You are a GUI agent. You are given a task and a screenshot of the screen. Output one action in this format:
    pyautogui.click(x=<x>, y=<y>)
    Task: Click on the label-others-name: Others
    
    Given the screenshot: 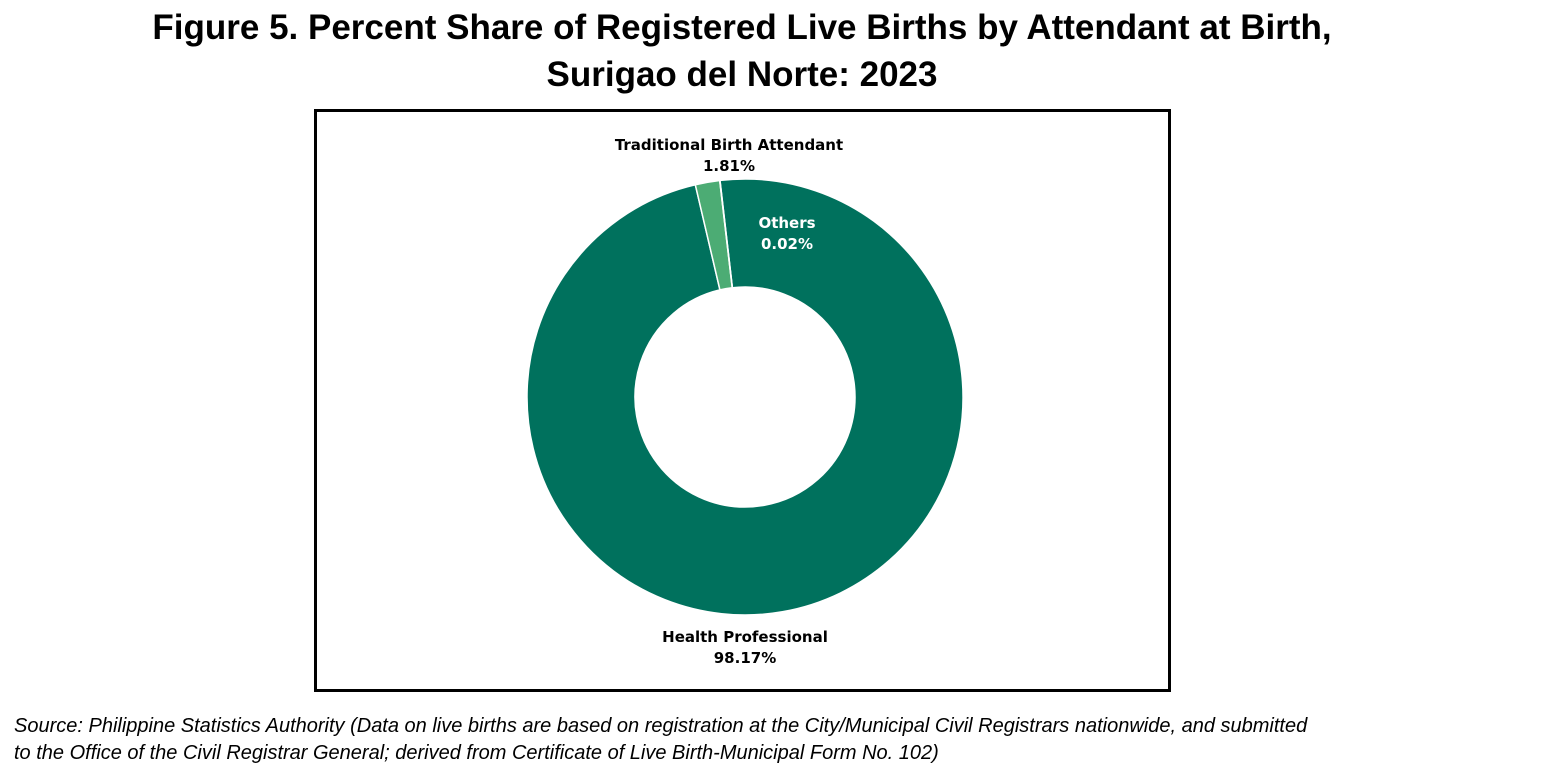 What is the action you would take?
    pyautogui.click(x=786, y=223)
    